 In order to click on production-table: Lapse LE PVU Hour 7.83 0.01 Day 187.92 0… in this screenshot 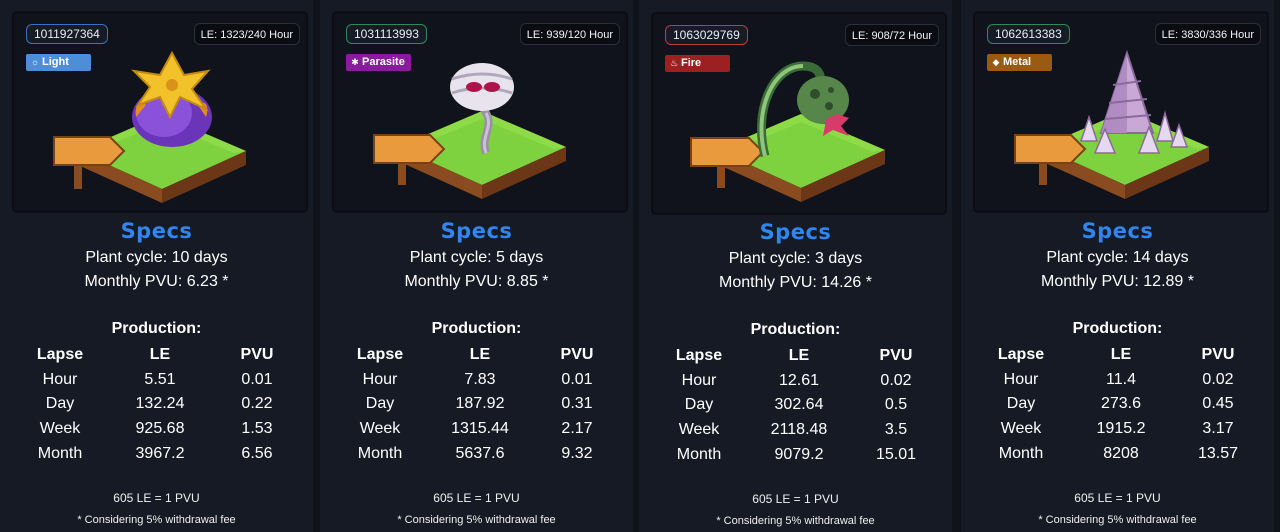, I will do `click(477, 404)`.